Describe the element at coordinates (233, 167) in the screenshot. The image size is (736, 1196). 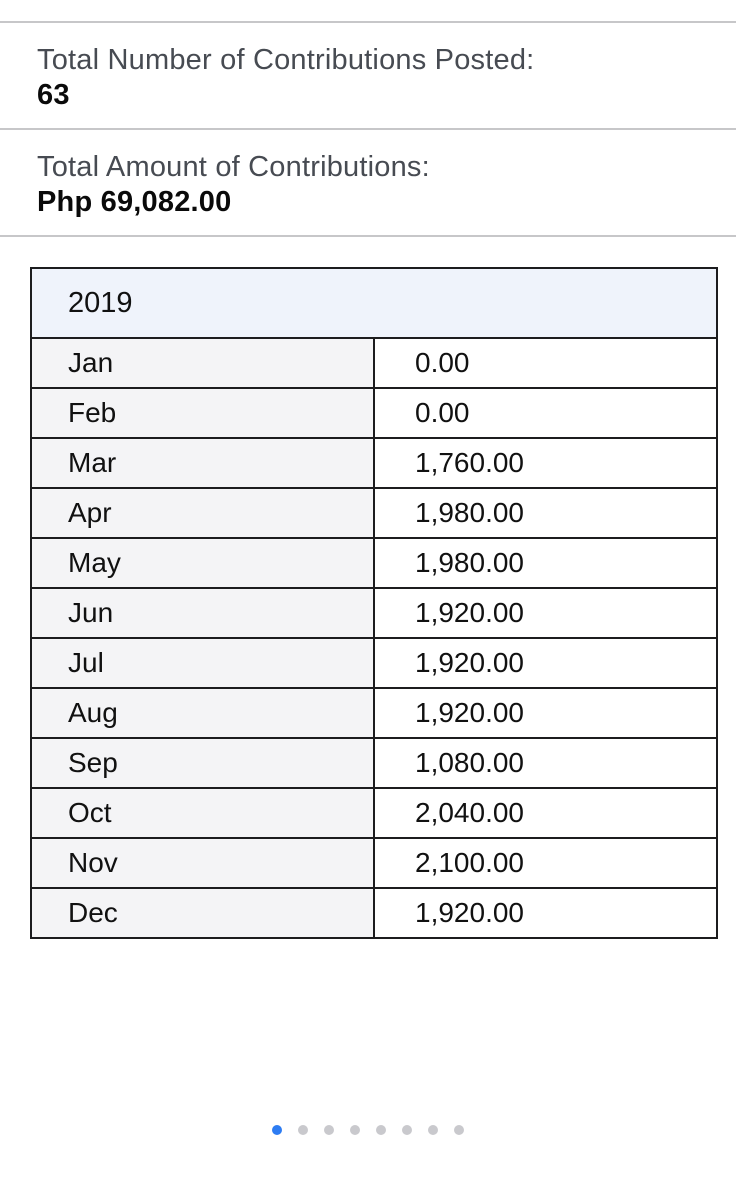
I see `total-amount-label: Total Amount of Contributions:` at that location.